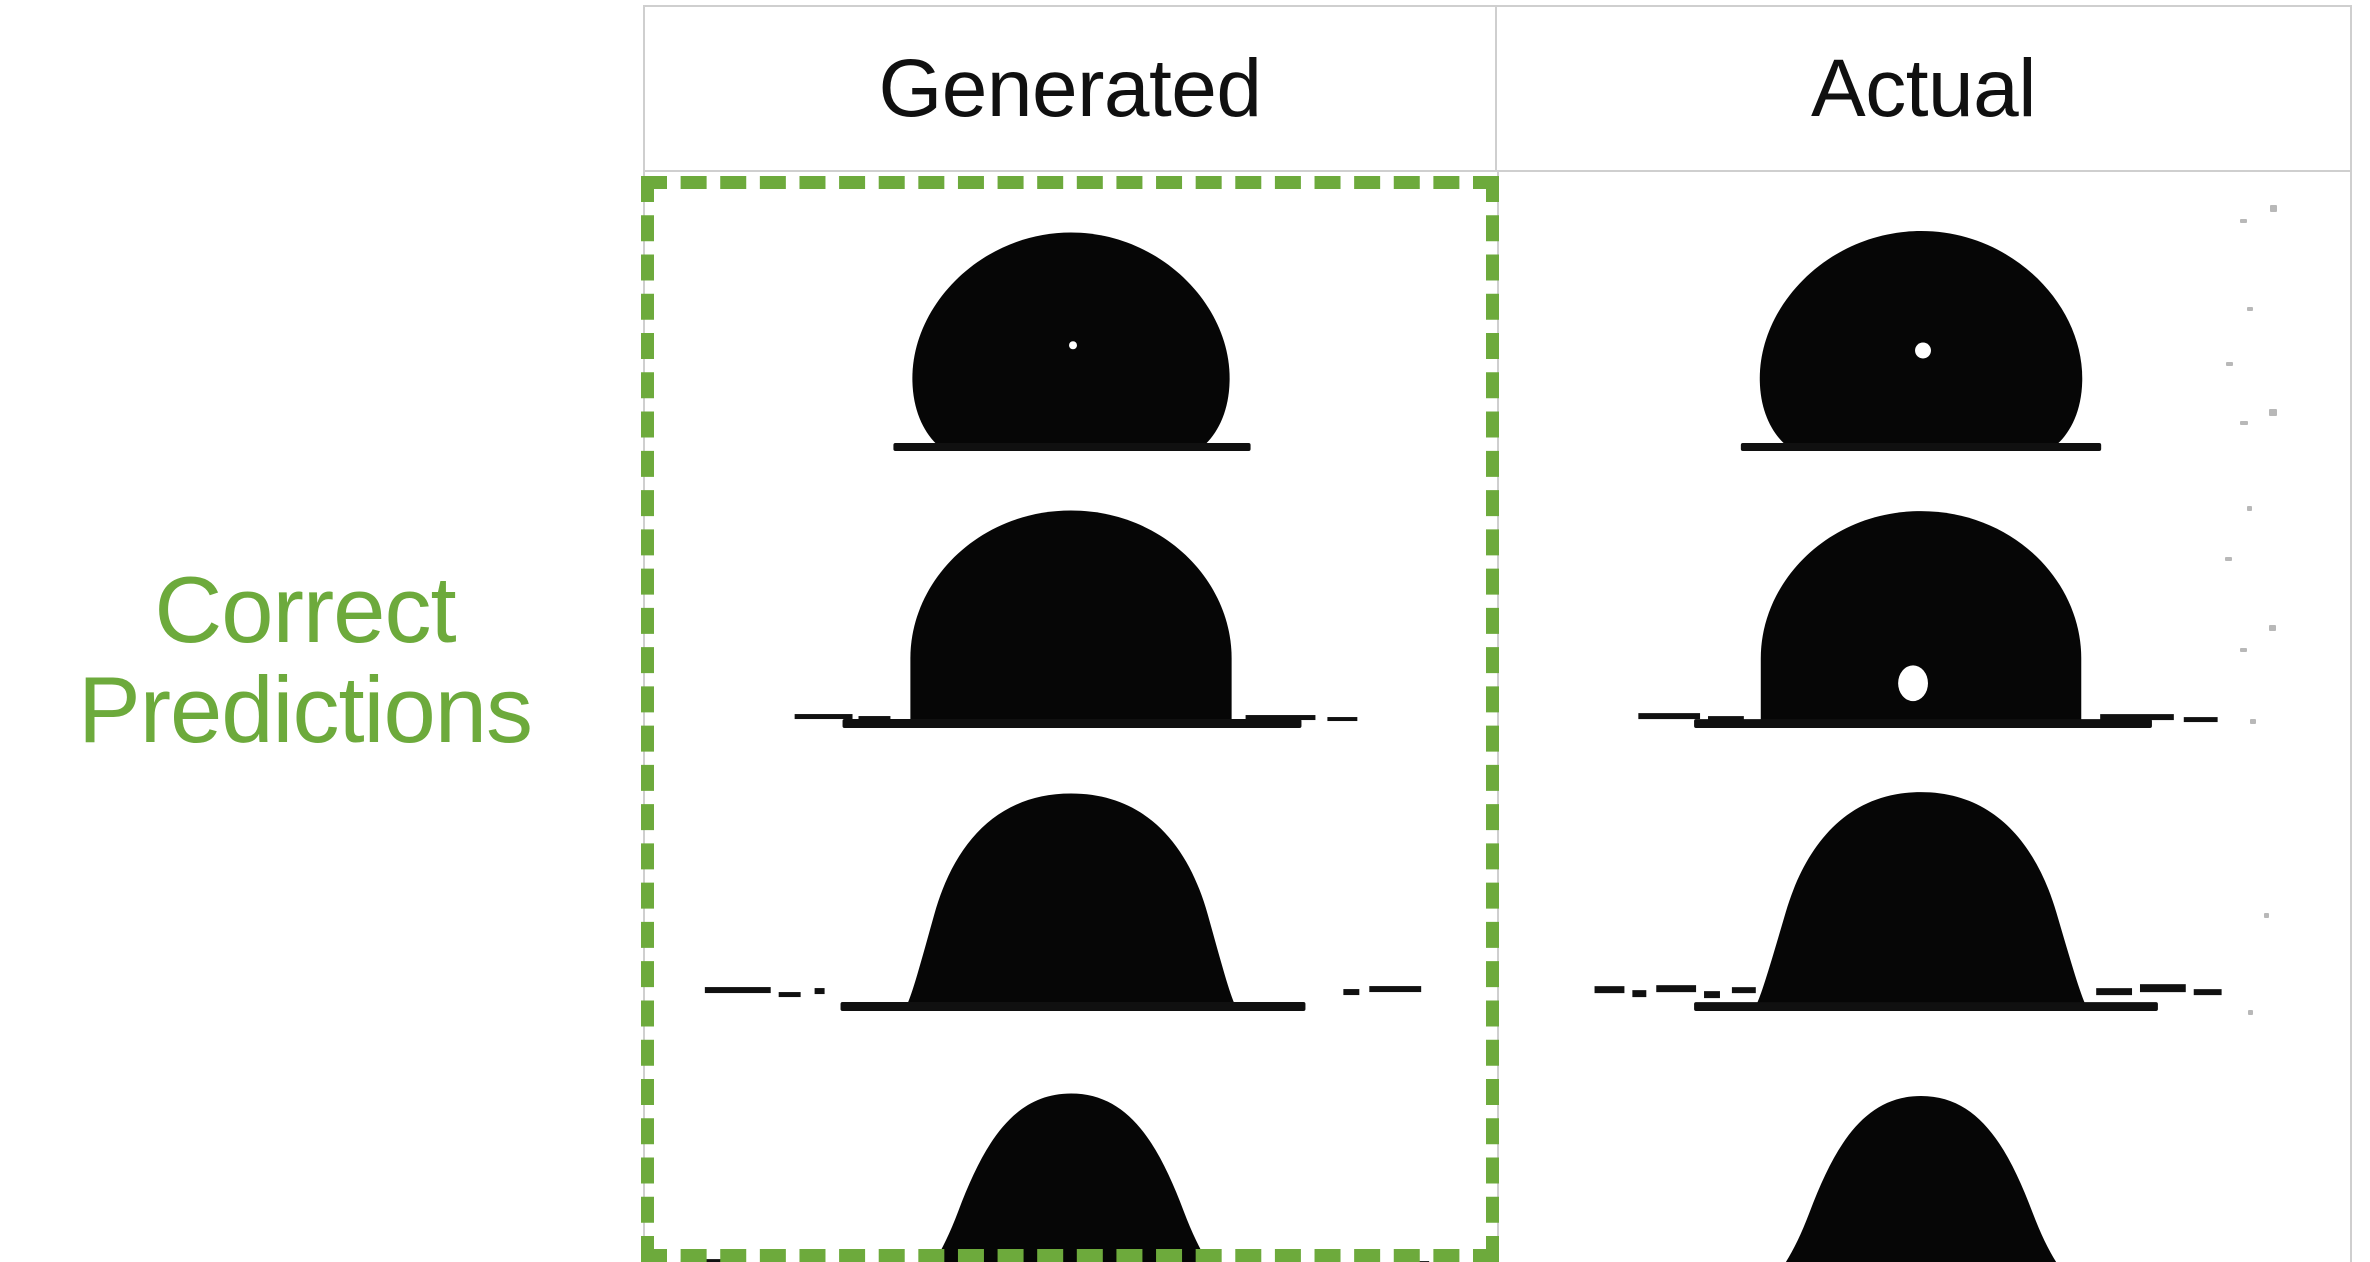 Image resolution: width=2370 pixels, height=1262 pixels. I want to click on column-header-actual: Actual, so click(1924, 88).